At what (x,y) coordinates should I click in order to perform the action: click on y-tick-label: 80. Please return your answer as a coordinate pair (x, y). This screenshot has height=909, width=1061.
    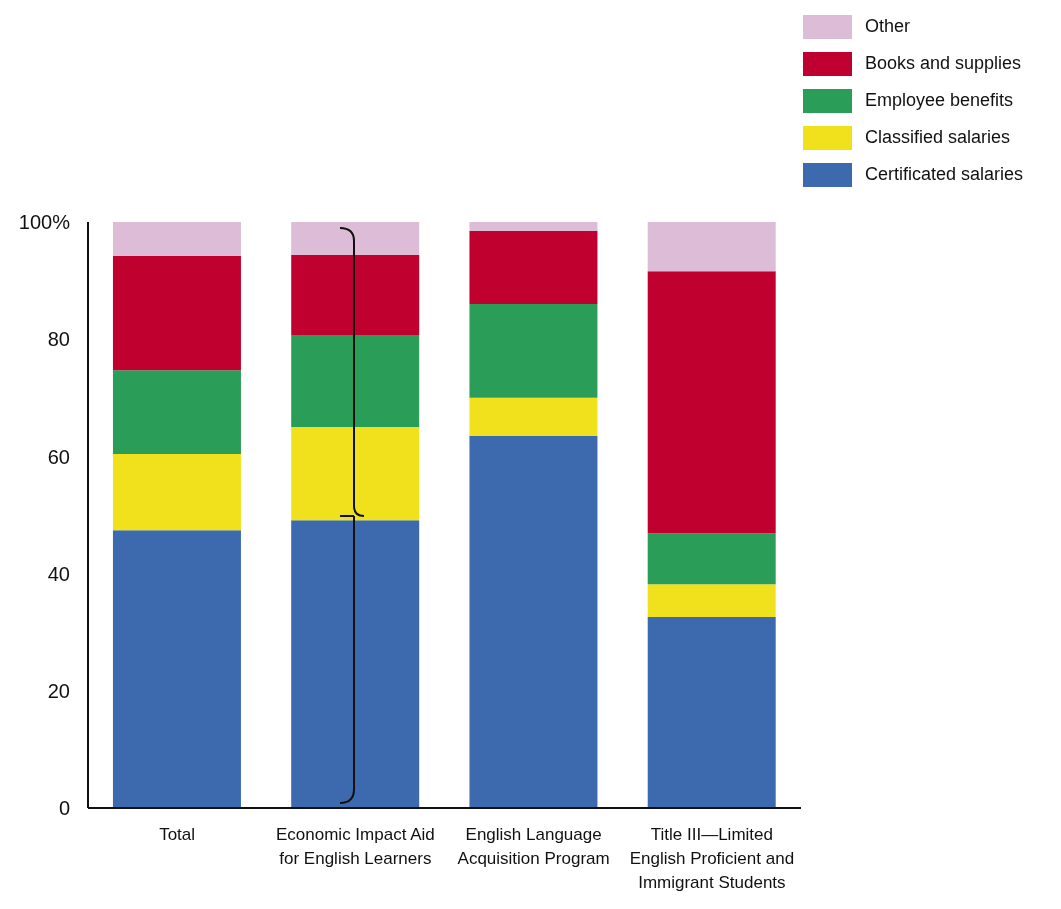
    Looking at the image, I should click on (58, 339).